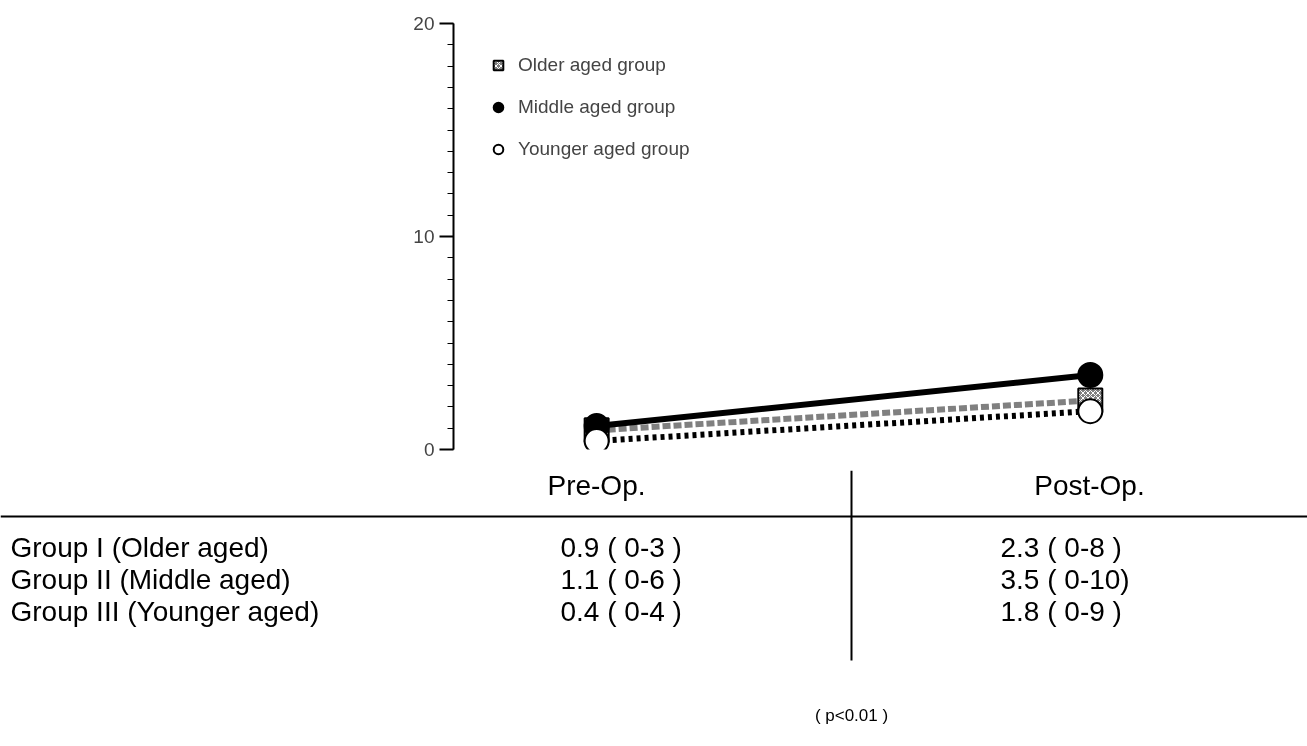  Describe the element at coordinates (424, 23) in the screenshot. I see `y-tick-label: 20` at that location.